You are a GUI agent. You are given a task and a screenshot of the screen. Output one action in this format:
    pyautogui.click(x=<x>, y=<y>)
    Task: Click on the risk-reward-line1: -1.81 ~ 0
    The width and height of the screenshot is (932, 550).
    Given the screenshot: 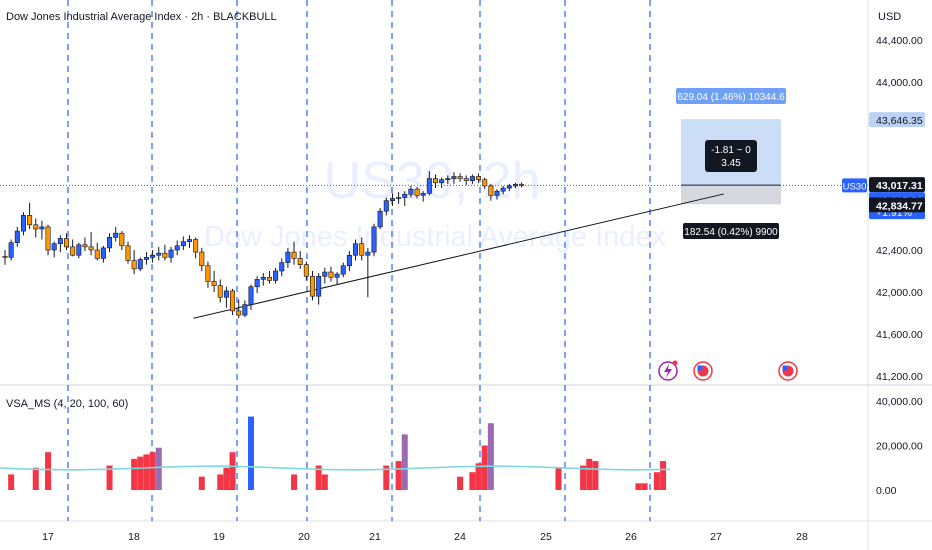 What is the action you would take?
    pyautogui.click(x=731, y=150)
    